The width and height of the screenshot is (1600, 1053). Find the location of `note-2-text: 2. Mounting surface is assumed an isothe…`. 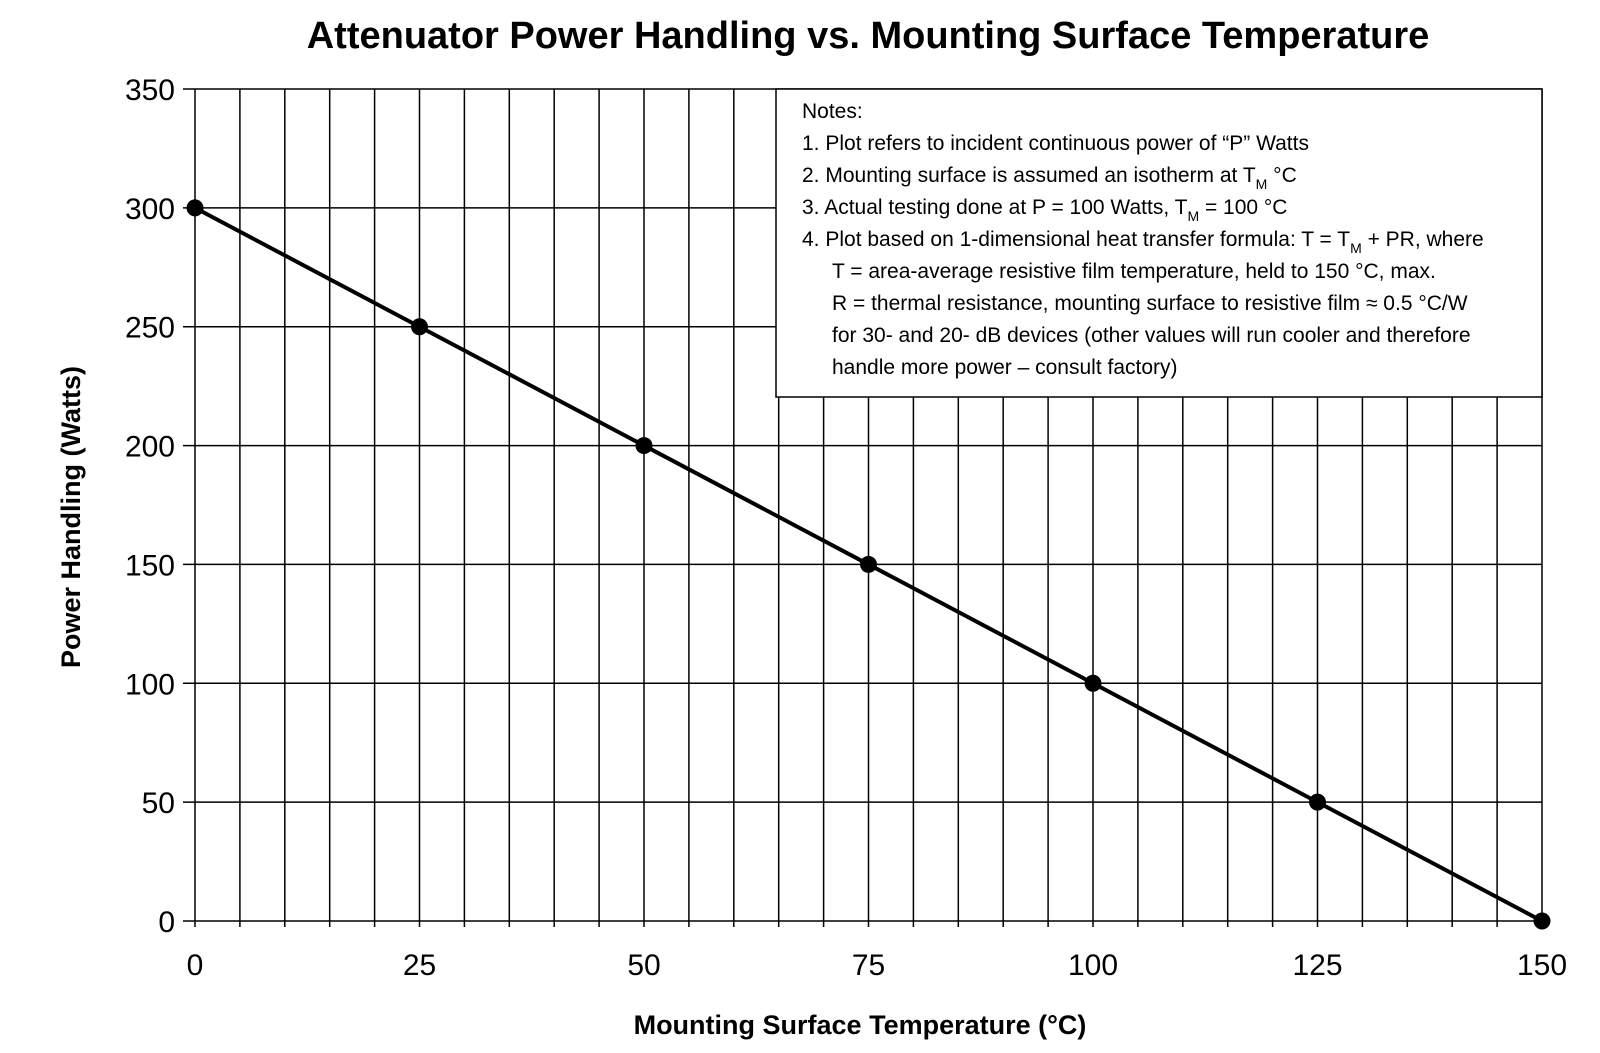

note-2-text: 2. Mounting surface is assumed an isothe… is located at coordinates (1029, 175).